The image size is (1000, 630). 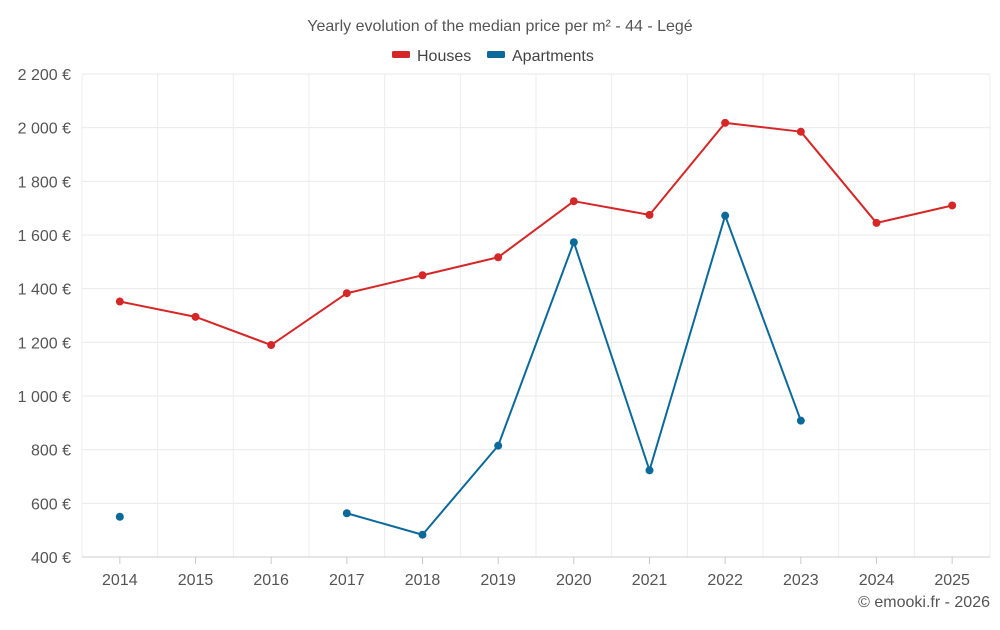 I want to click on y-tick-label: 1 000 €, so click(x=44, y=397).